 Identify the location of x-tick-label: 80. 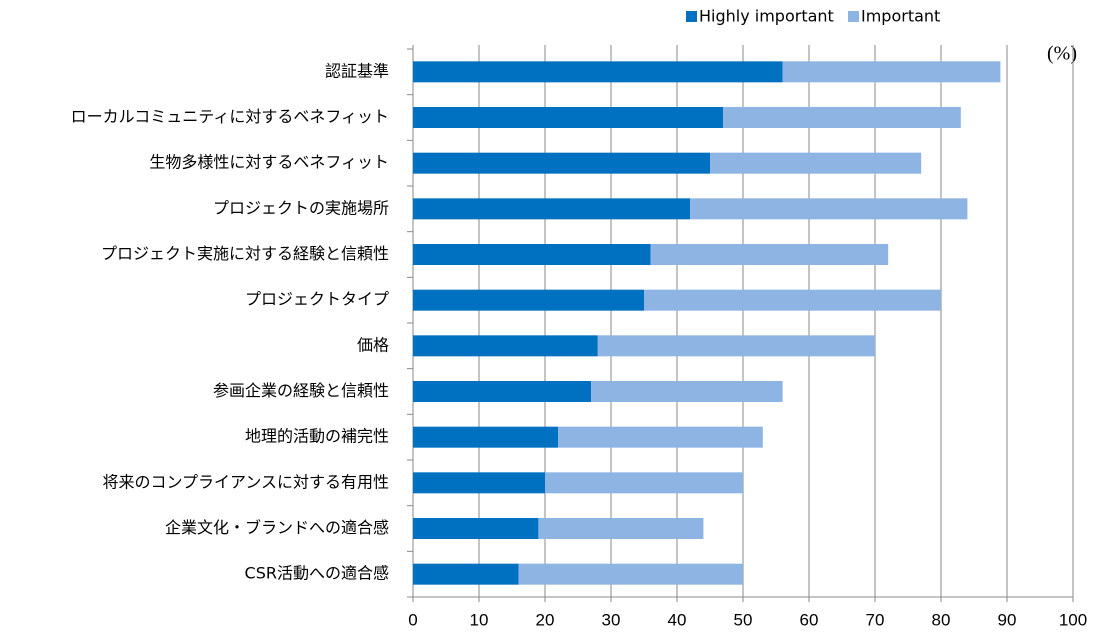
(941, 619).